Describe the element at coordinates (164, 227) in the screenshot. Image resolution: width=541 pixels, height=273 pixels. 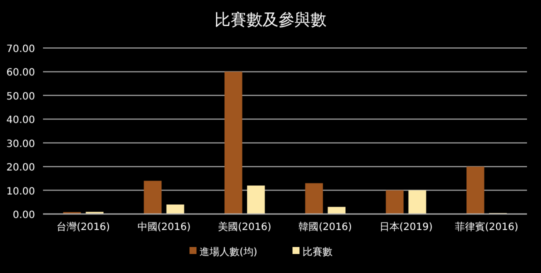
I see `x-tick-label: 中國(2016)` at that location.